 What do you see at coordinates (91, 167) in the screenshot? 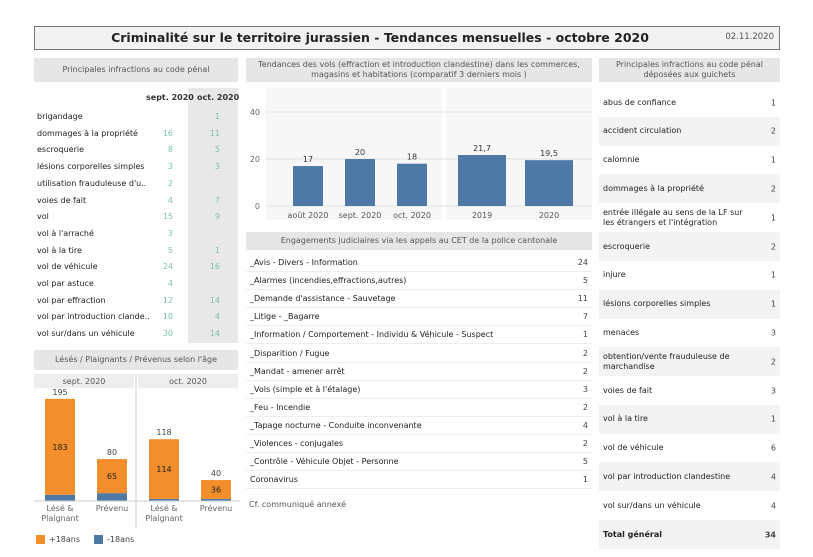
I see `row-label: lésions corporelles simples` at bounding box center [91, 167].